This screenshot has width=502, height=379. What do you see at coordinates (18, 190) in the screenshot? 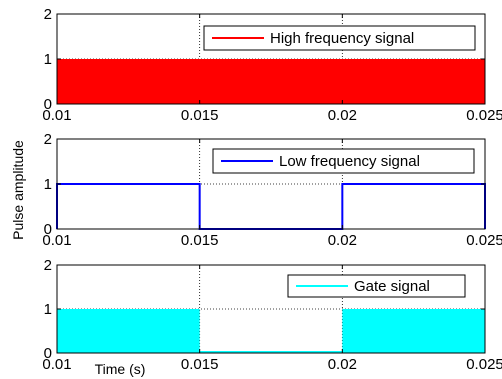
I see `y-axis-label: Pulse amplitude` at bounding box center [18, 190].